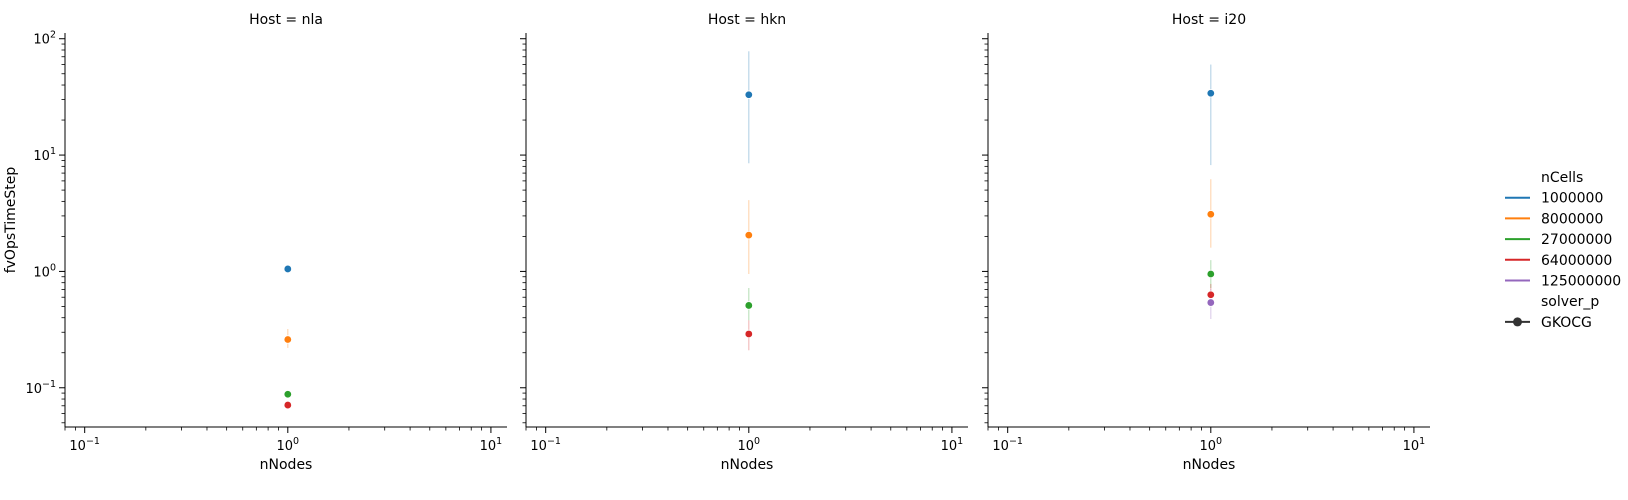 This screenshot has height=500, width=1628. Describe the element at coordinates (44, 155) in the screenshot. I see `y-tick-label: 10¹` at that location.